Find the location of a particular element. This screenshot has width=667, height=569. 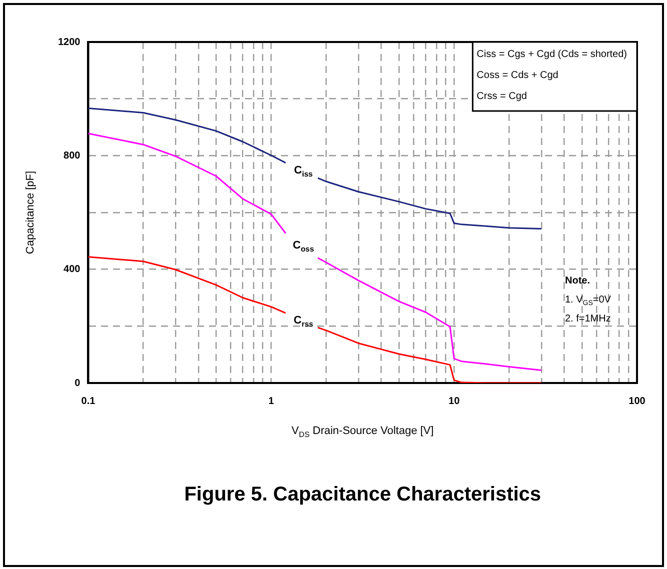

text: Figure 5. Capacitance Characteristics is located at coordinates (363, 495).